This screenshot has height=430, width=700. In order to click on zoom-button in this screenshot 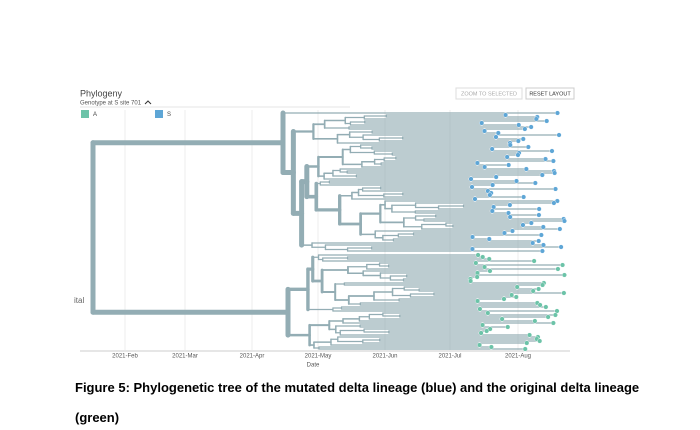, I will do `click(489, 93)`.